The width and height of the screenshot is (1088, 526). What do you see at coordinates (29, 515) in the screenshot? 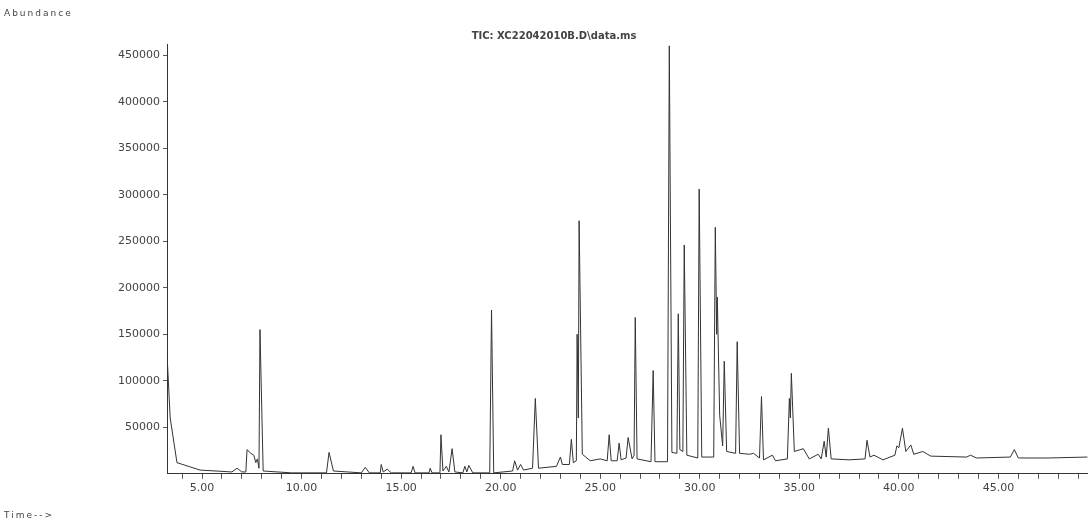
I see `text: Time-->` at bounding box center [29, 515].